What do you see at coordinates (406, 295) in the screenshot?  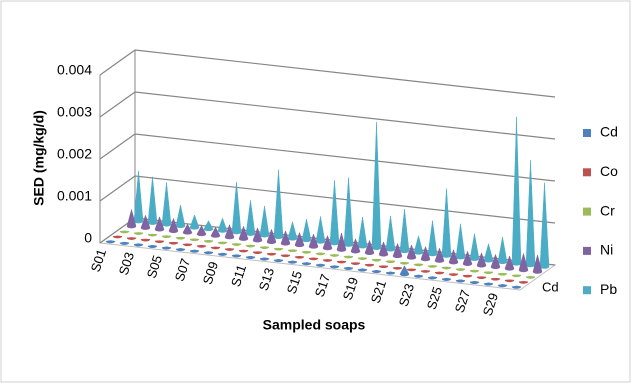 I see `x-tick-label: S23` at bounding box center [406, 295].